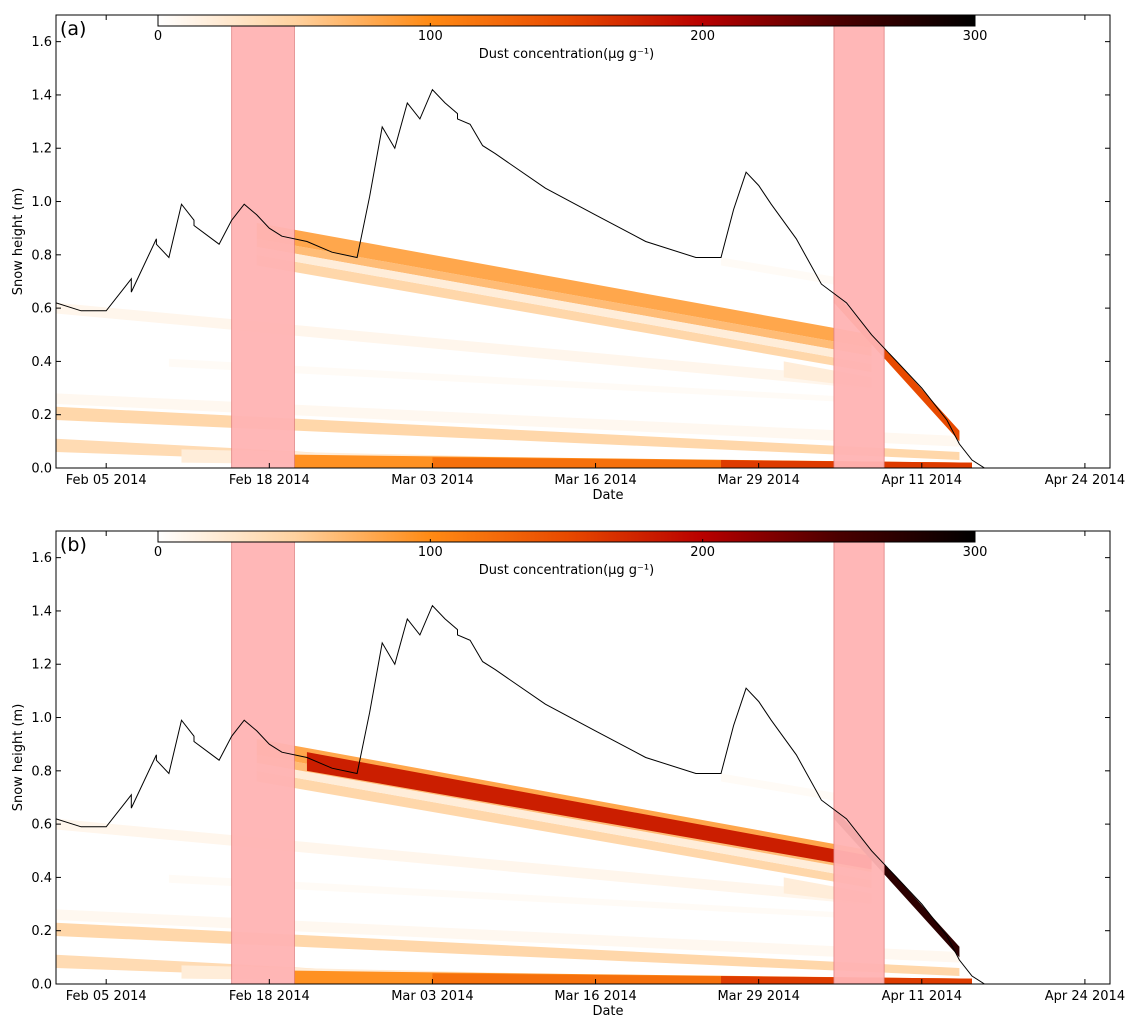 The image size is (1142, 1022). What do you see at coordinates (73, 29) in the screenshot?
I see `panel-label: (a)` at bounding box center [73, 29].